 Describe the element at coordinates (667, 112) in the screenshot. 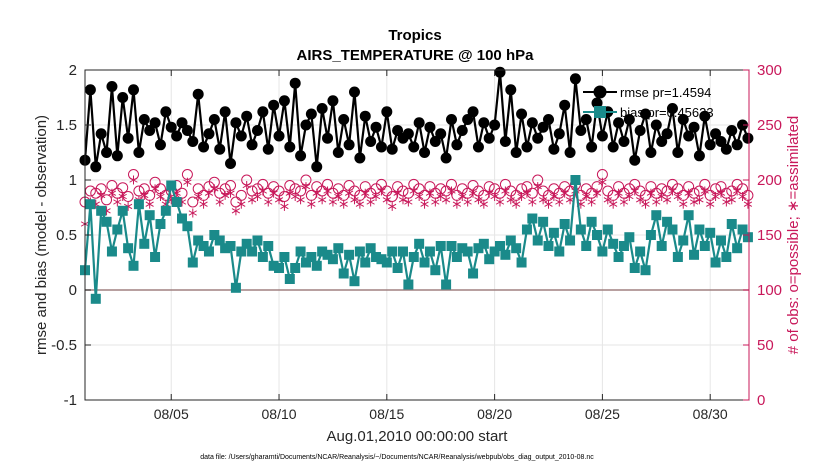

I see `legend-bias-label: bias pr=0.45623` at that location.